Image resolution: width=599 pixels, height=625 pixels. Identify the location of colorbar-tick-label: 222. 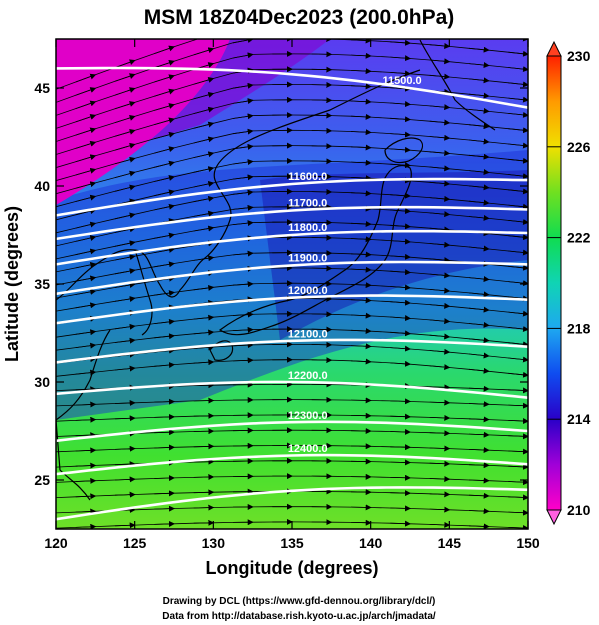
(579, 238).